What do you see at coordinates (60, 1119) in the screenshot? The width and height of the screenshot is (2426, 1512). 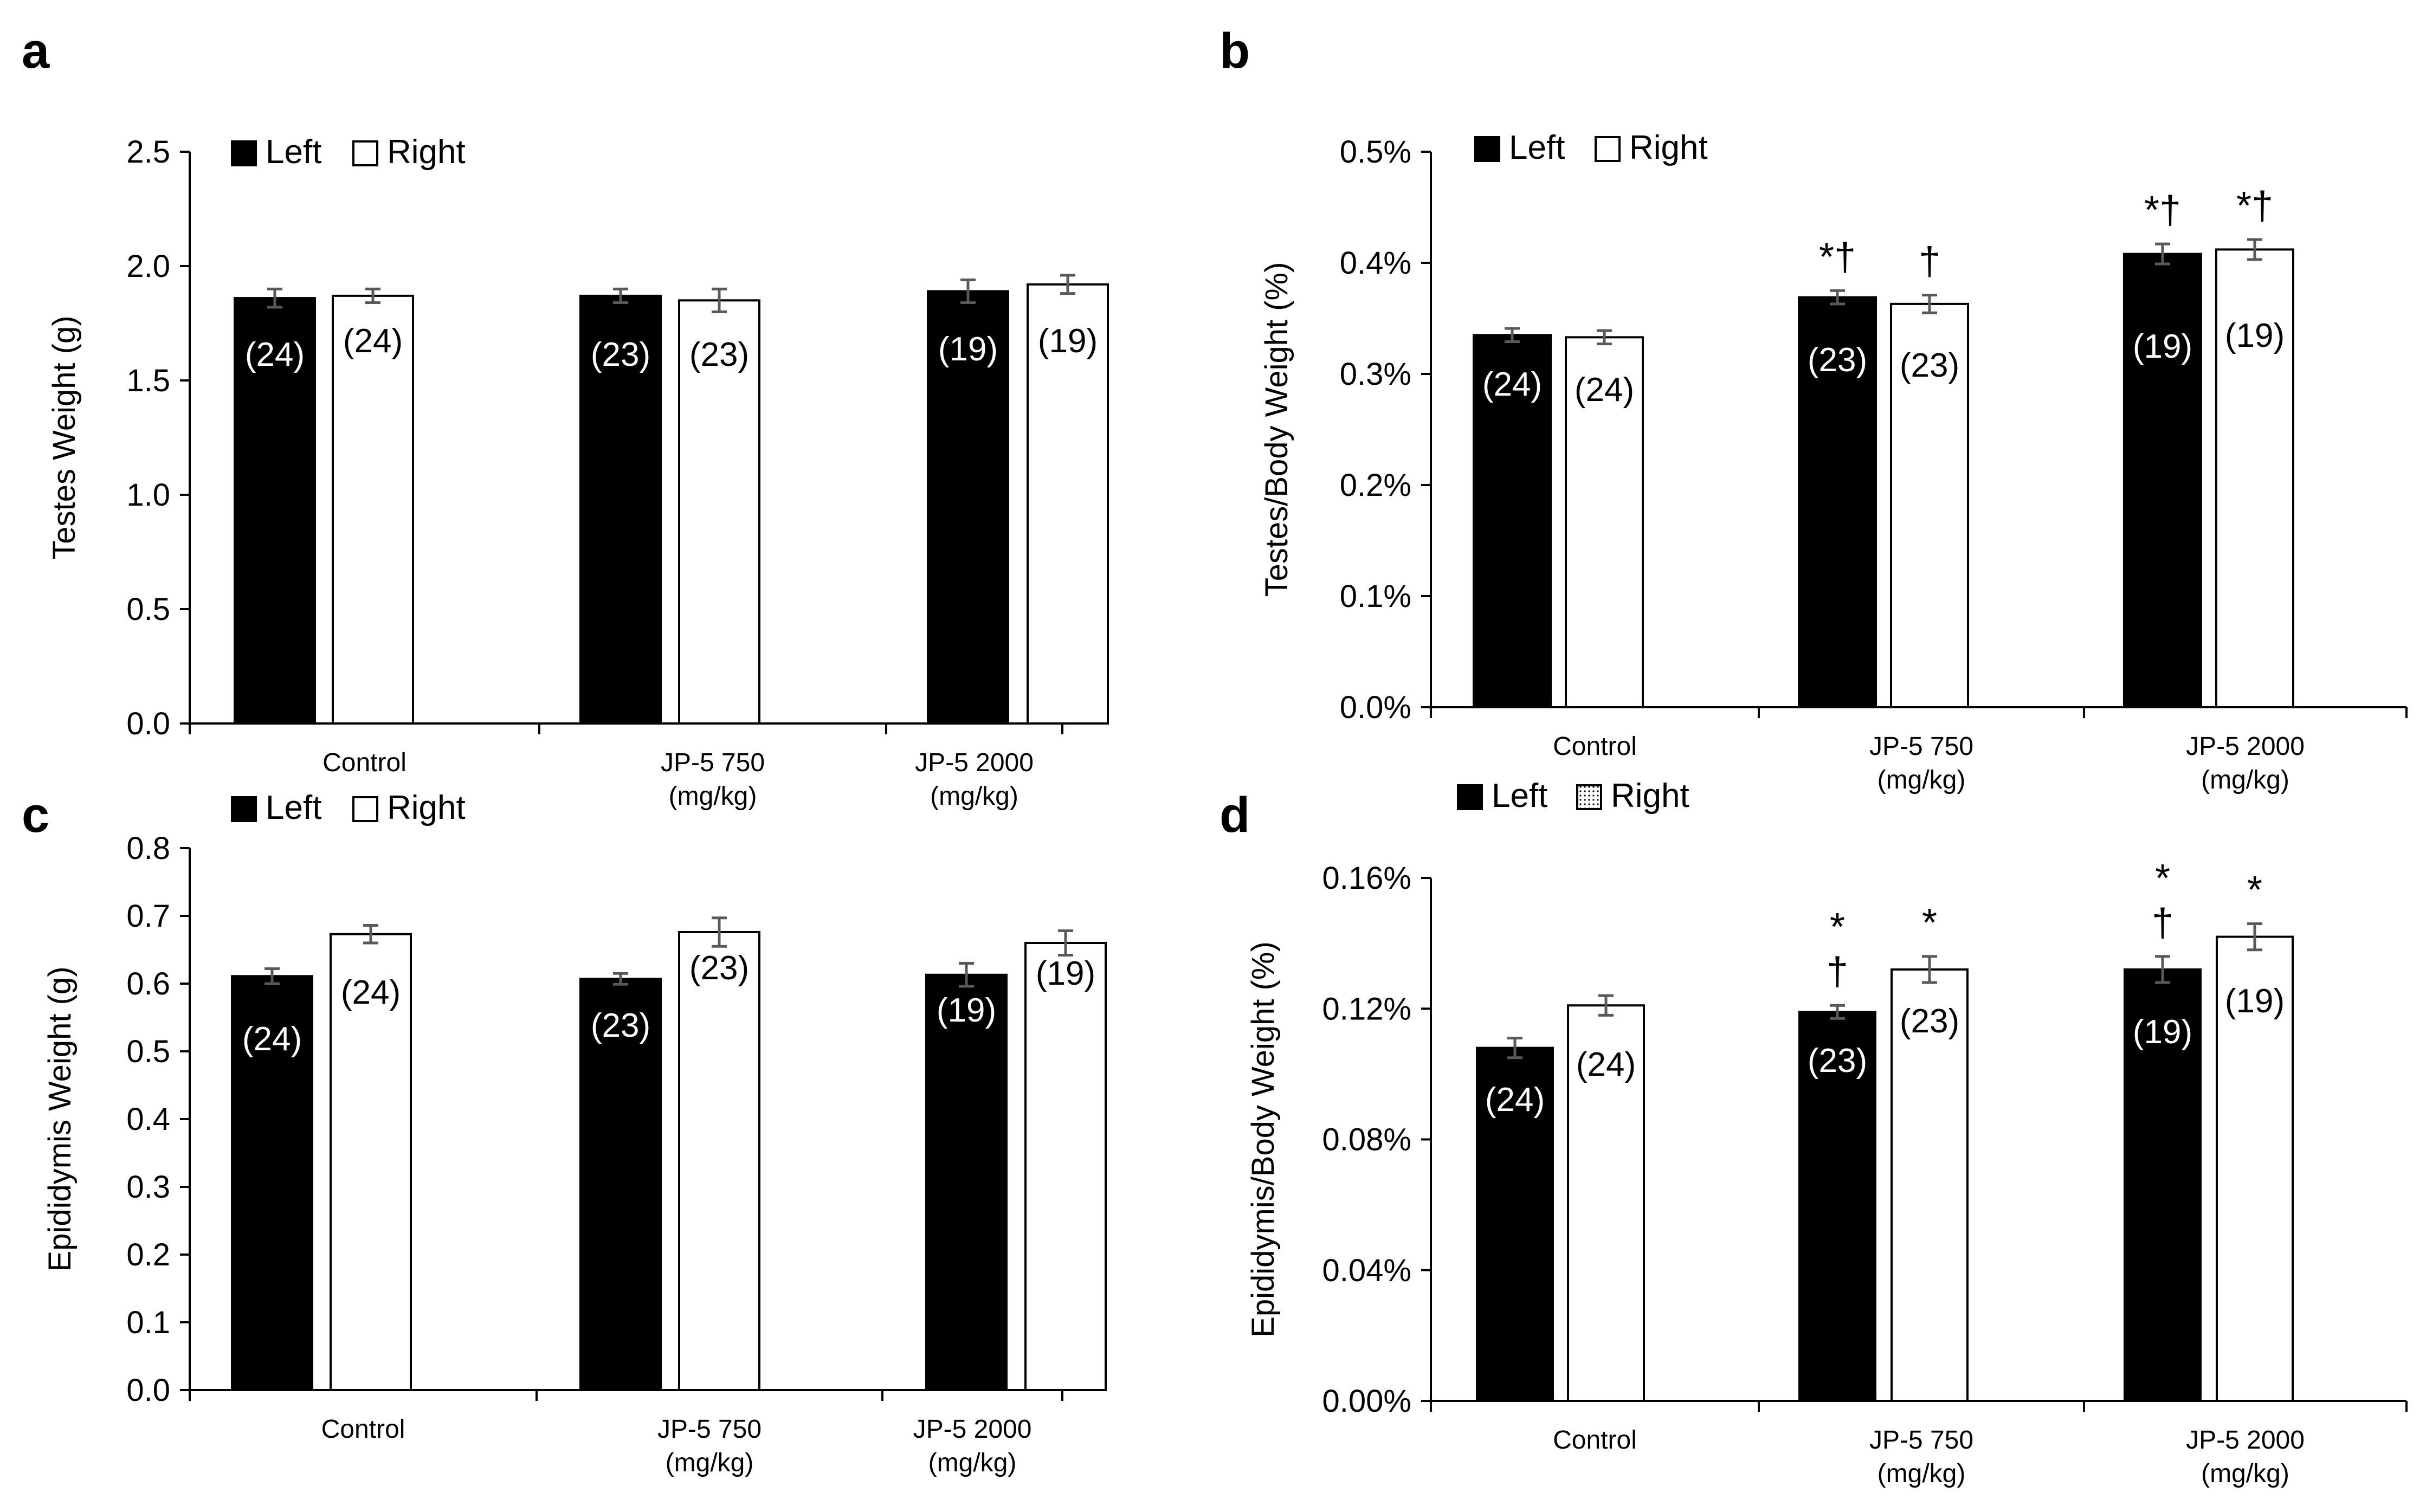 I see `y-axis-label: Epididymis Weight (g)` at bounding box center [60, 1119].